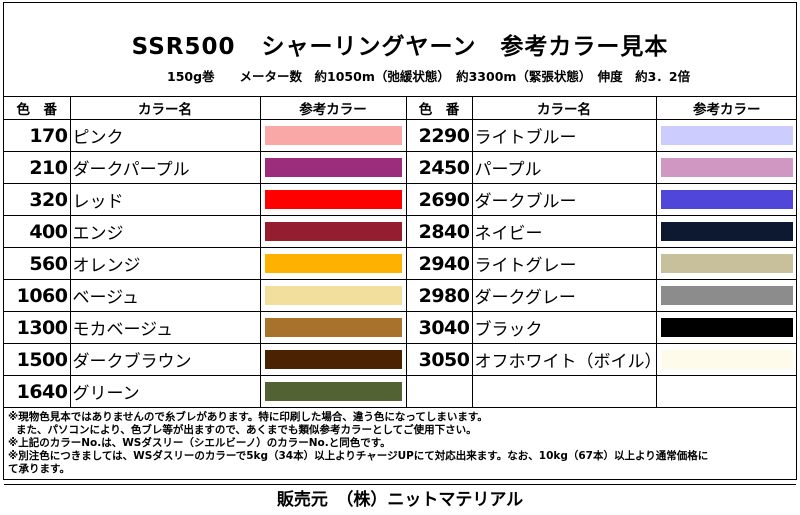 This screenshot has height=515, width=800. Describe the element at coordinates (564, 231) in the screenshot. I see `color-name: ネイビー` at that location.